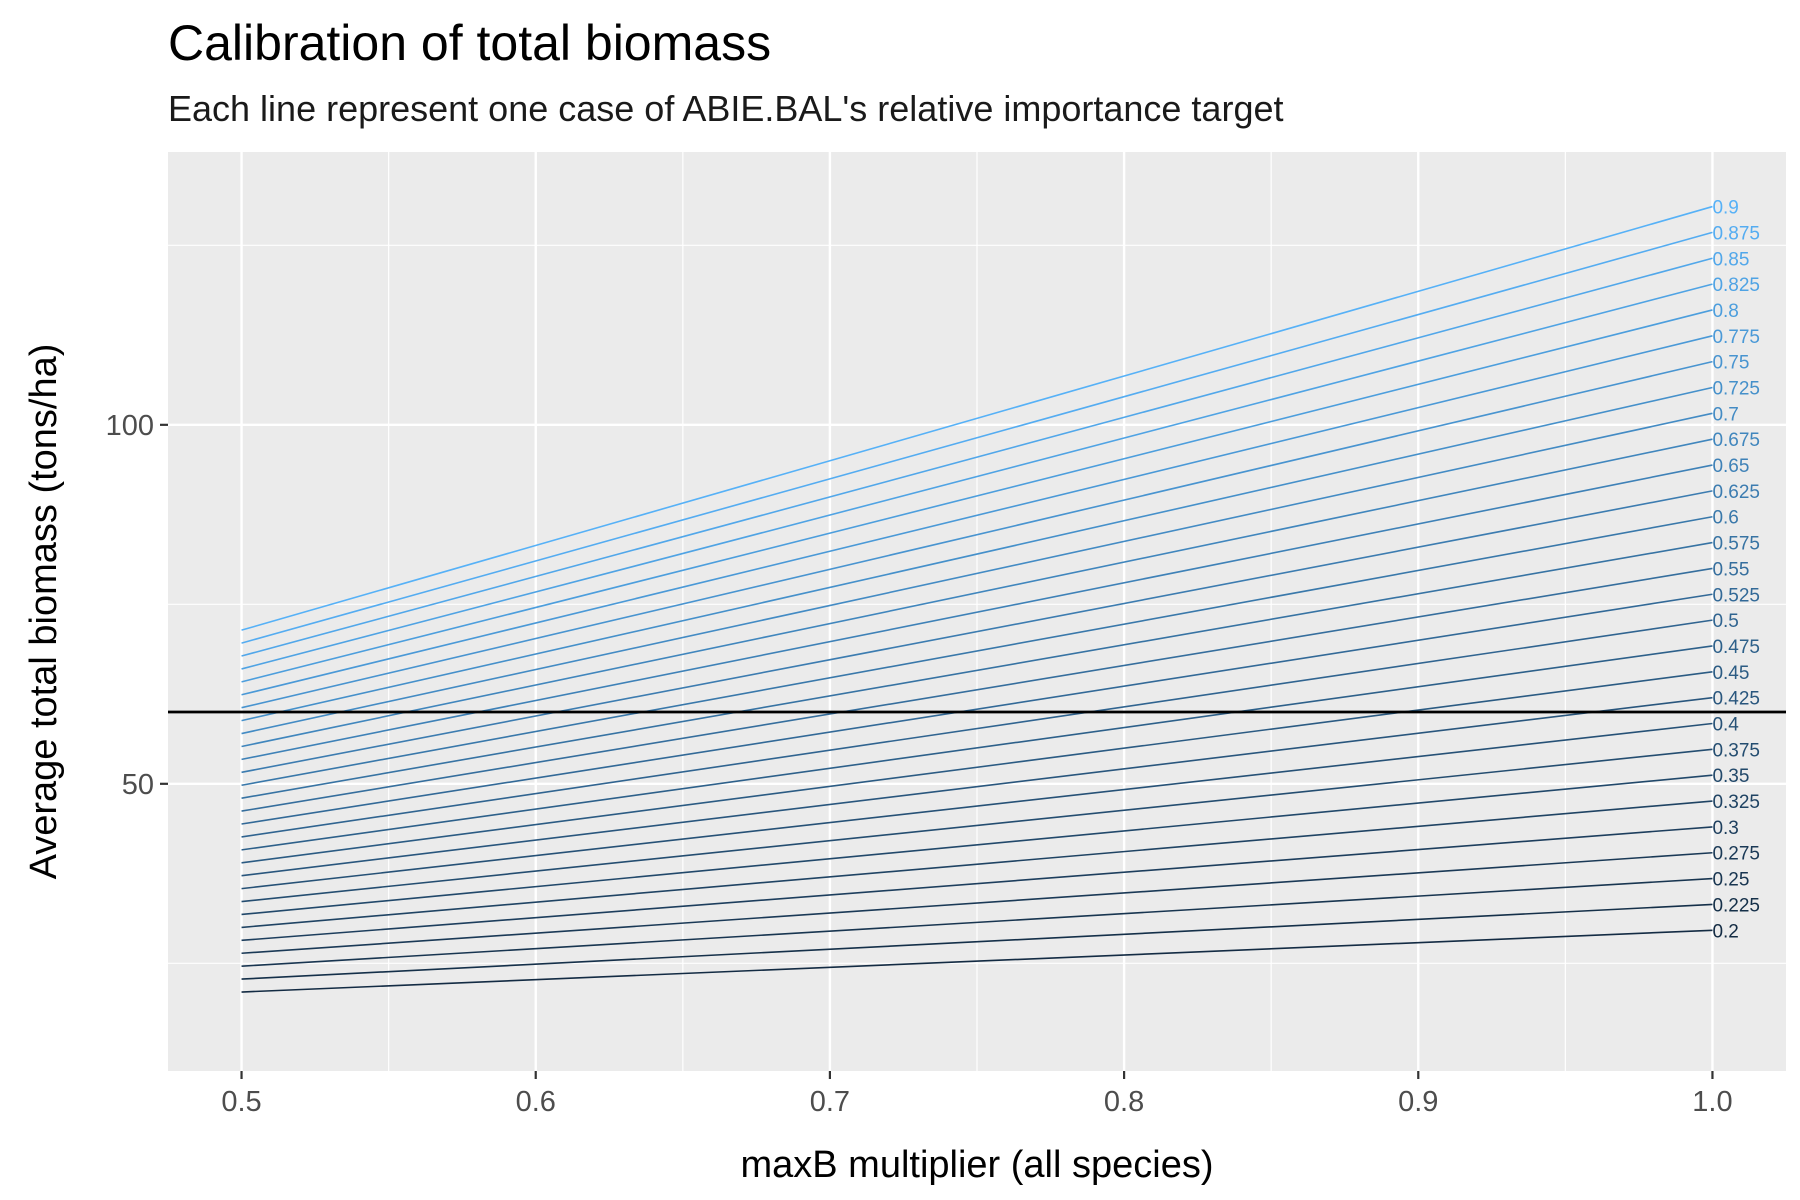  I want to click on series-label-0.225: 0.225, so click(1736, 905).